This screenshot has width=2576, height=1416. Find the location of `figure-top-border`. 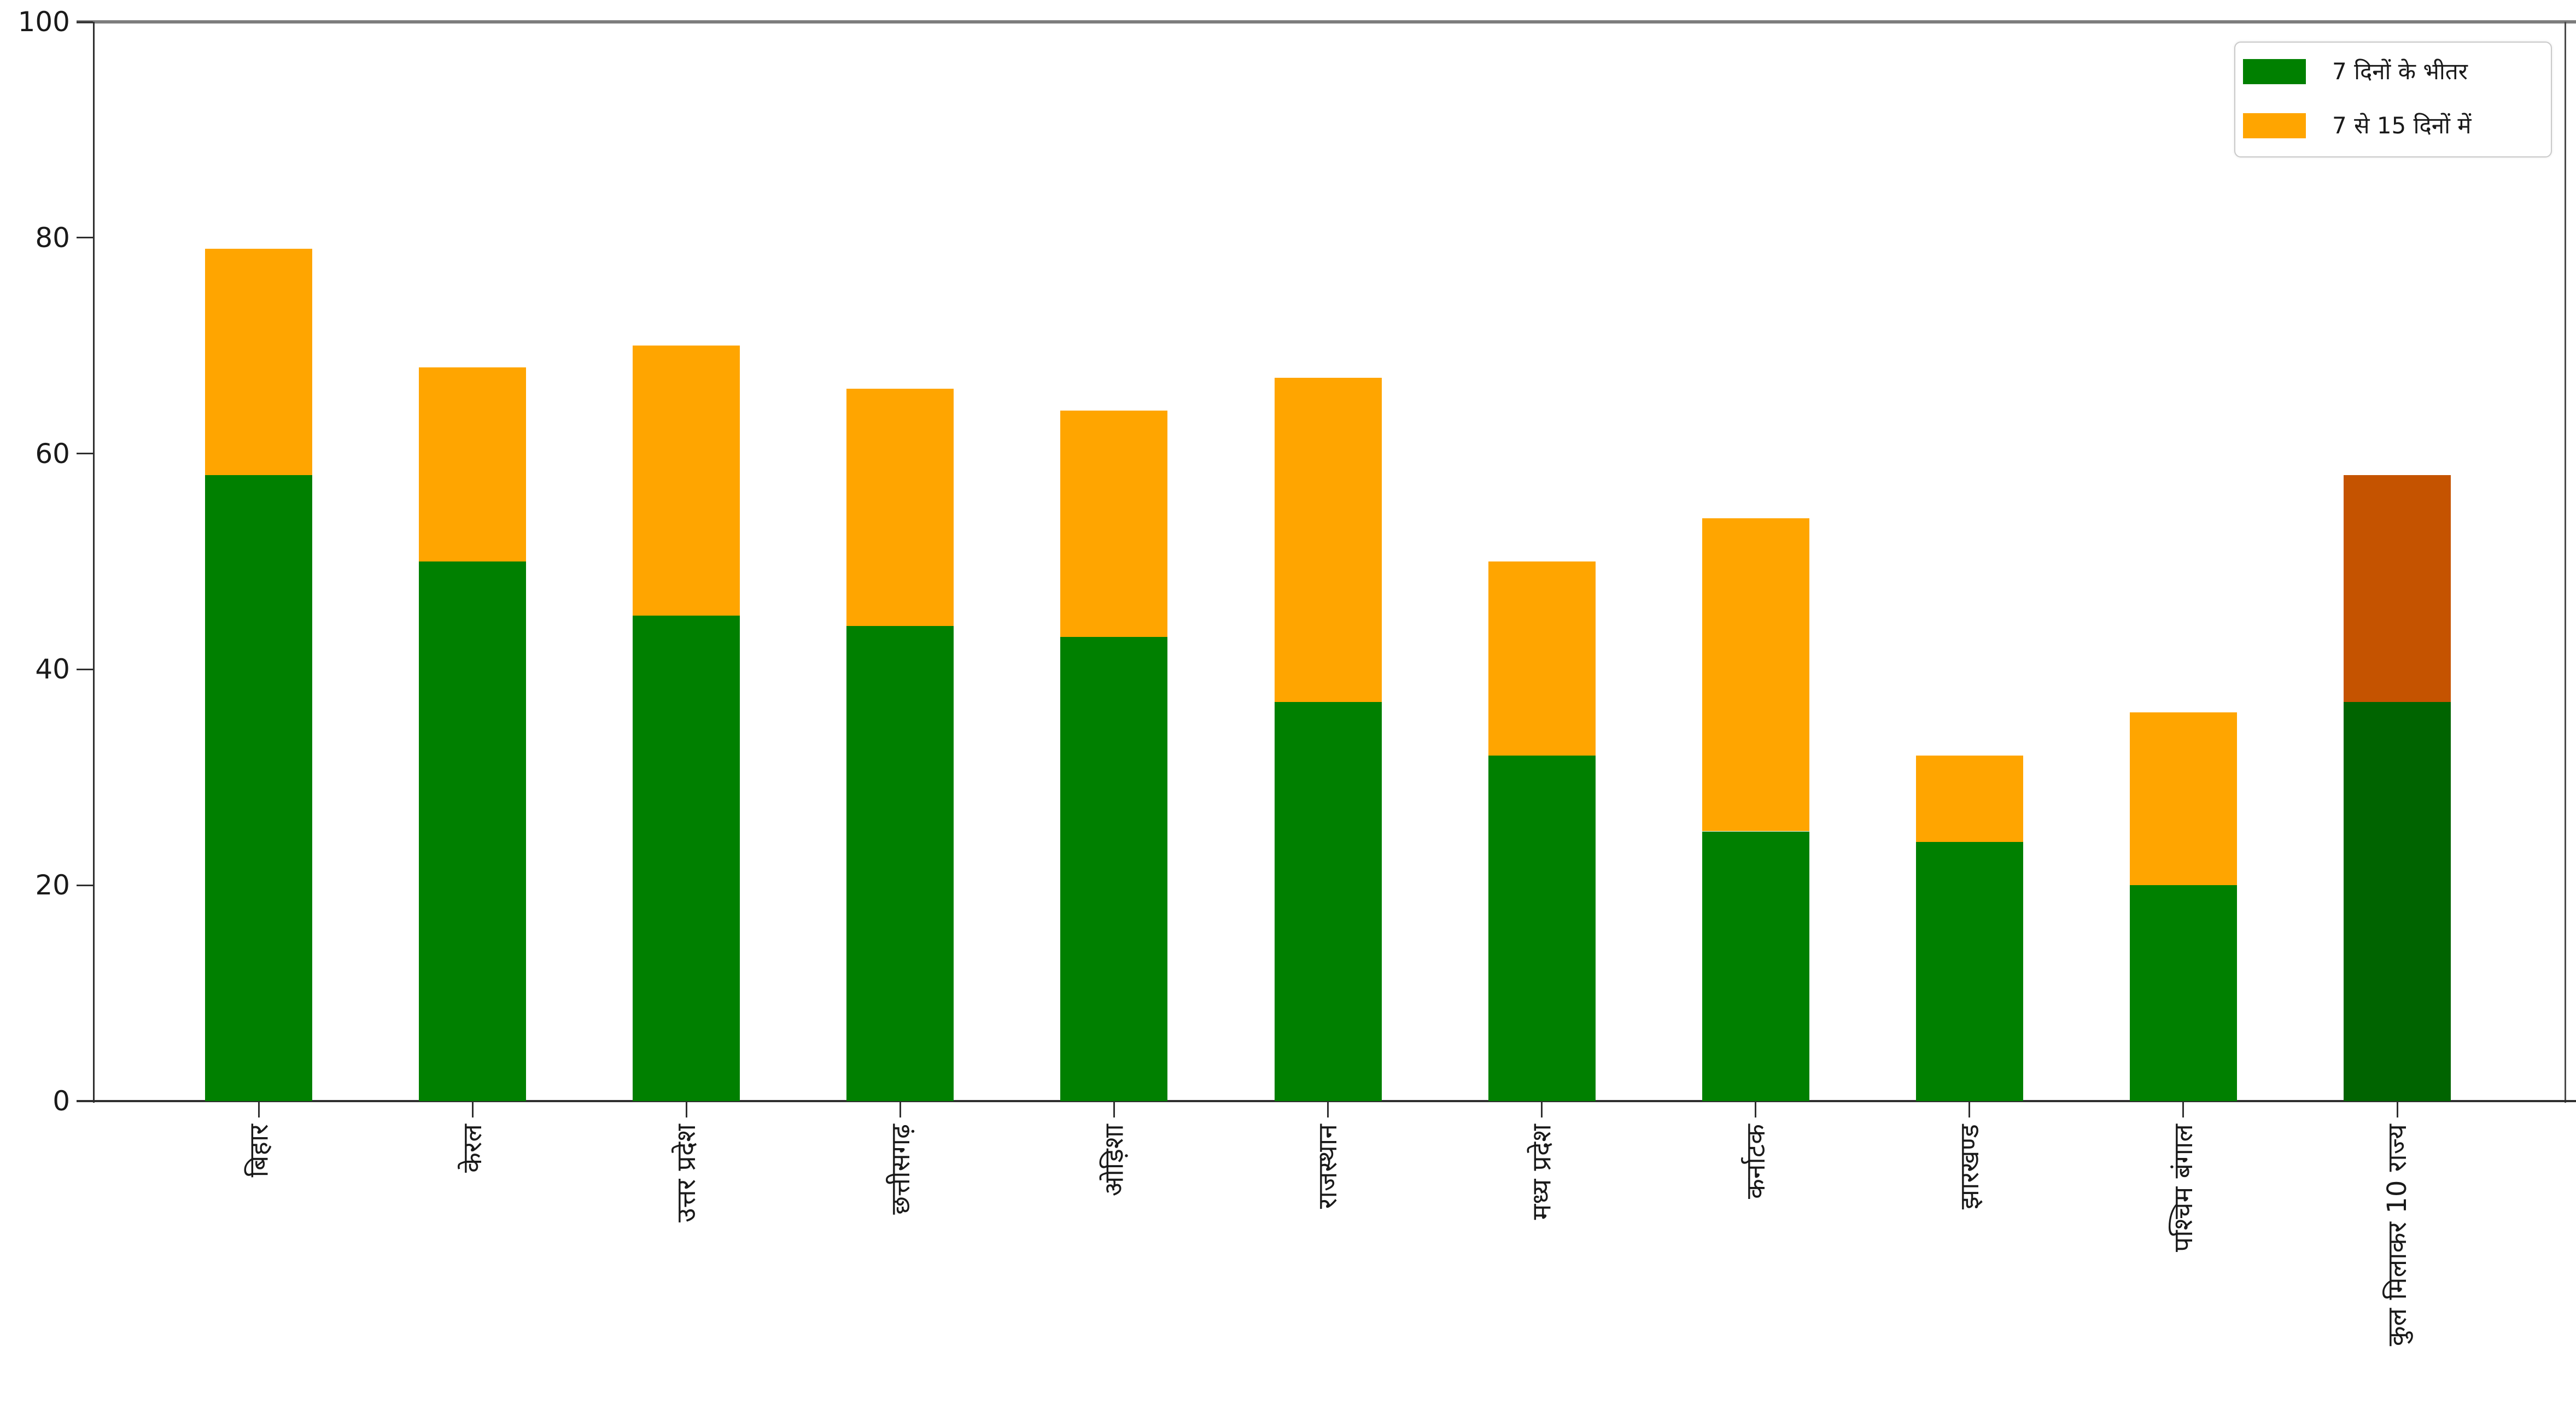

figure-top-border is located at coordinates (1326, 22).